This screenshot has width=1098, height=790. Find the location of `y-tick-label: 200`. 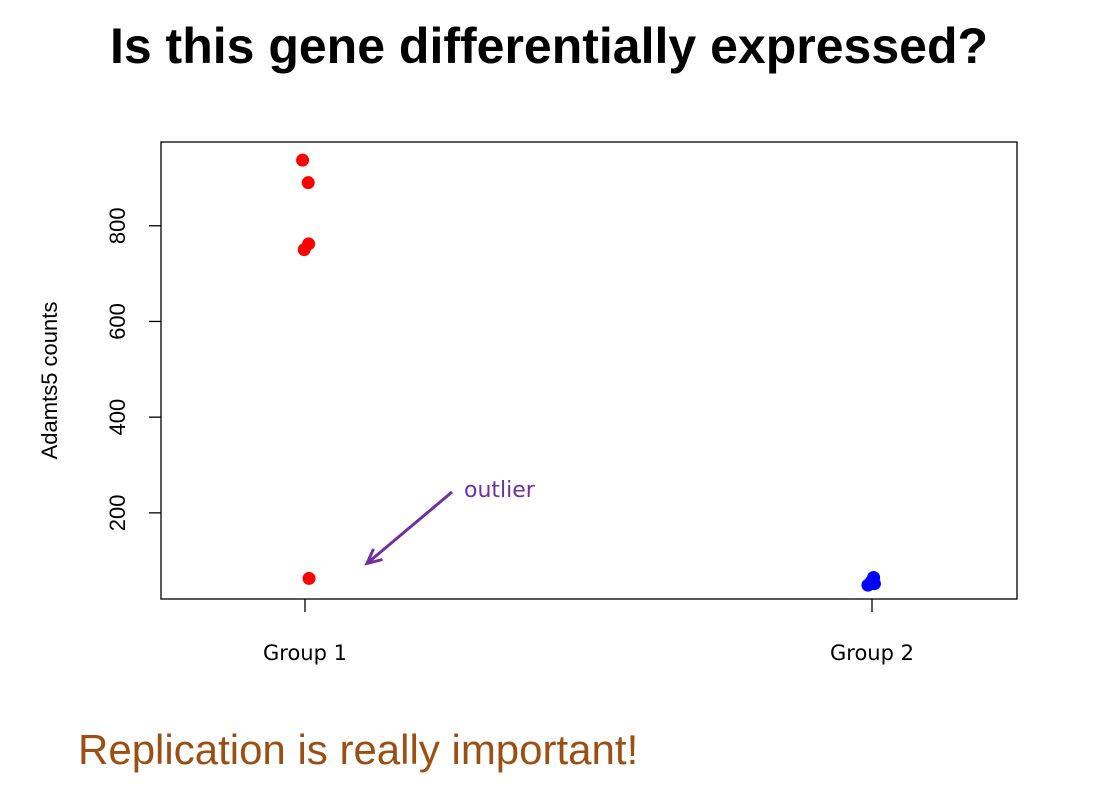

y-tick-label: 200 is located at coordinates (117, 513).